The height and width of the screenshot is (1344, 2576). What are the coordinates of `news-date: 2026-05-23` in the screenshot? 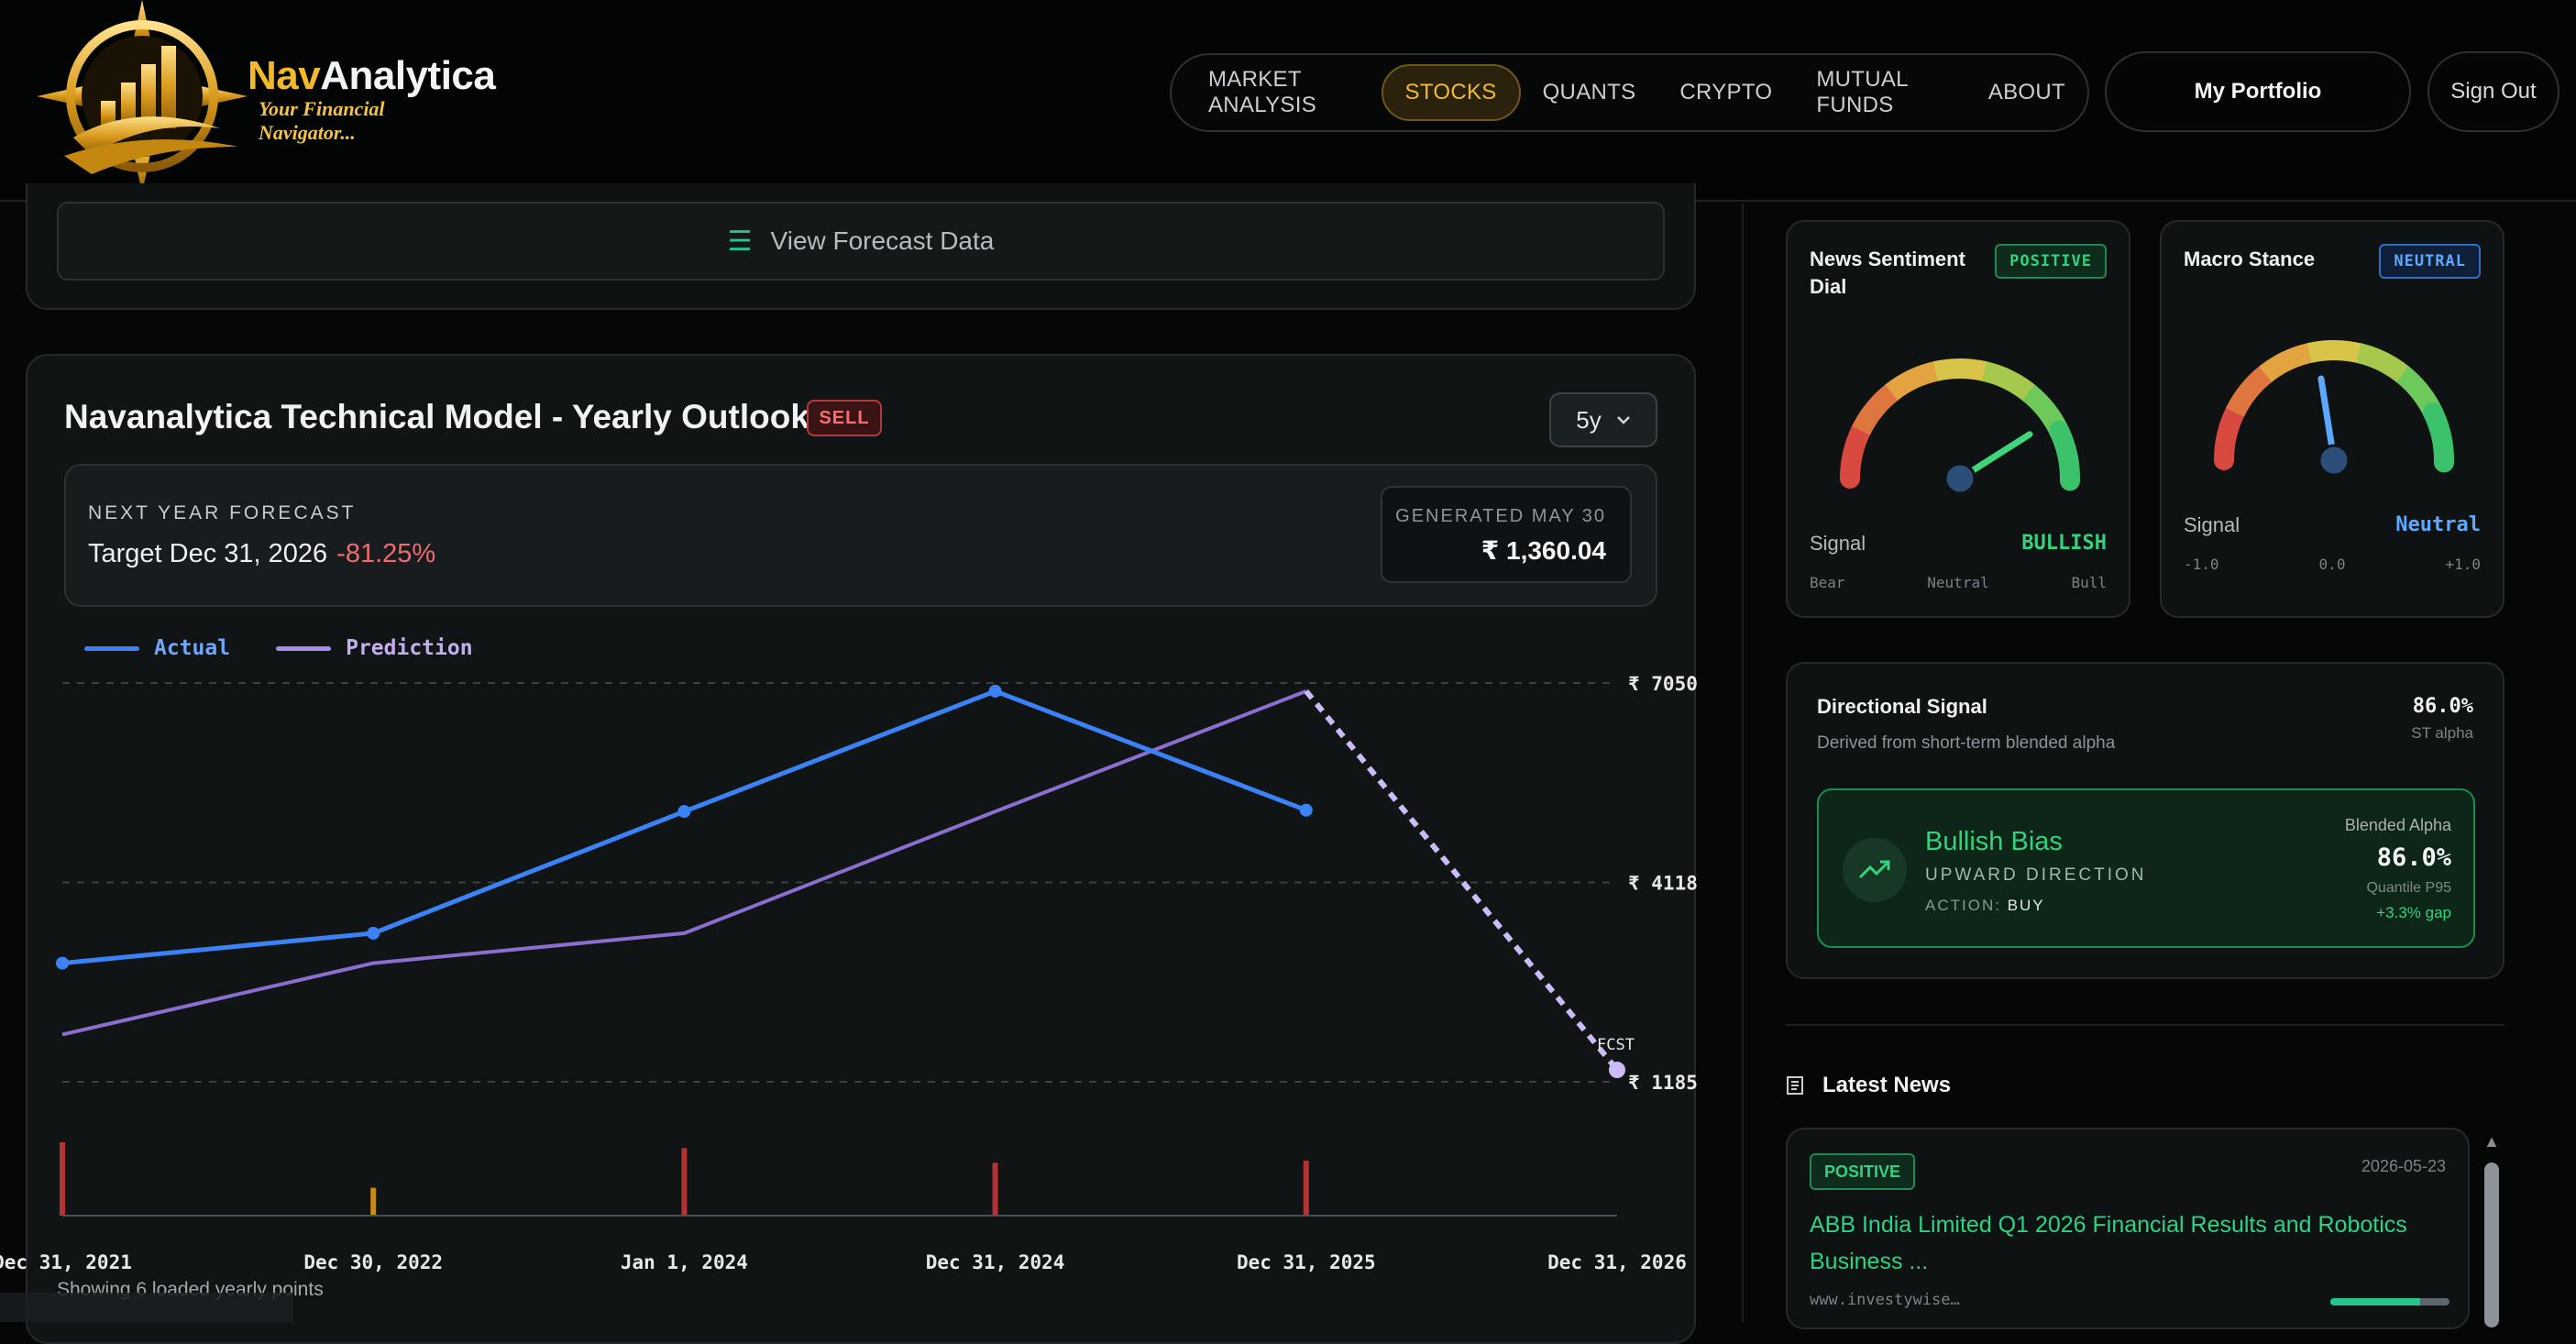 It's located at (2403, 1166).